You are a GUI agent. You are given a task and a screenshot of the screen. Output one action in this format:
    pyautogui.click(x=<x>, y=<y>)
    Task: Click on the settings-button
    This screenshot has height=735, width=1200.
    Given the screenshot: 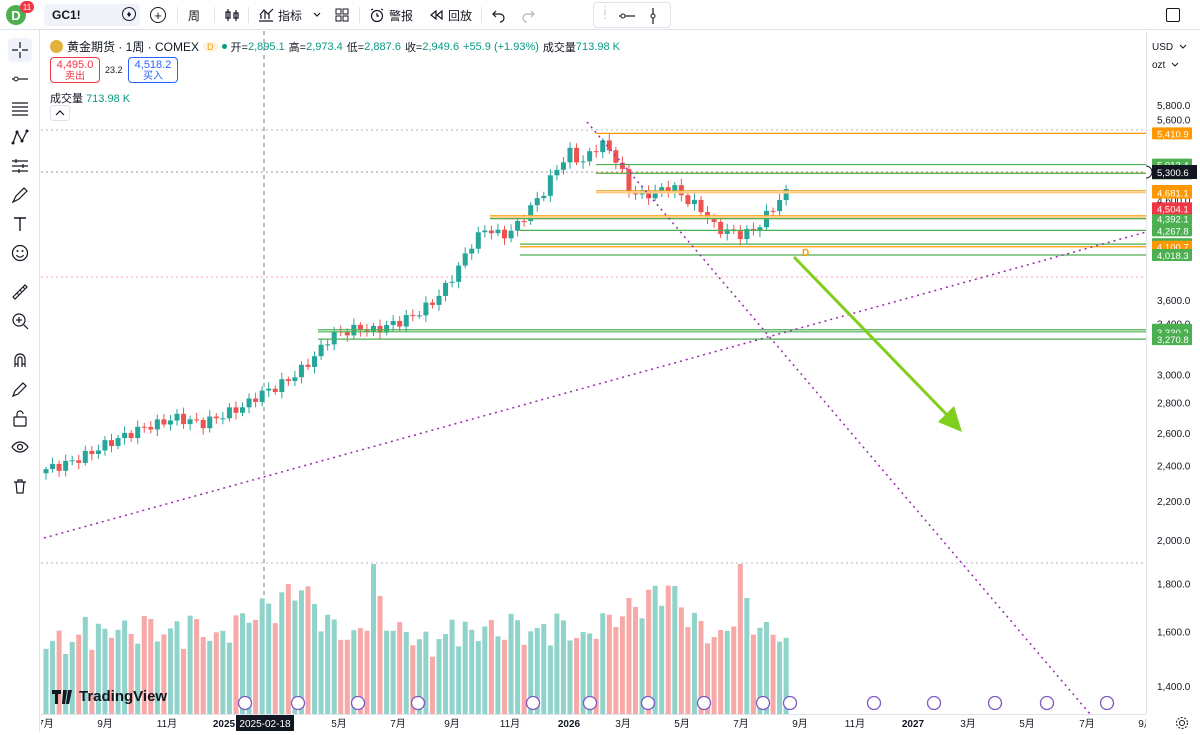 What is the action you would take?
    pyautogui.click(x=1182, y=723)
    